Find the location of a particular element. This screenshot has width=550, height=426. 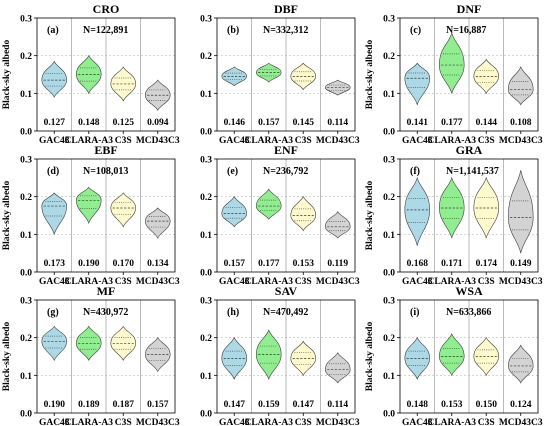

panel-letter: (h) is located at coordinates (233, 312).